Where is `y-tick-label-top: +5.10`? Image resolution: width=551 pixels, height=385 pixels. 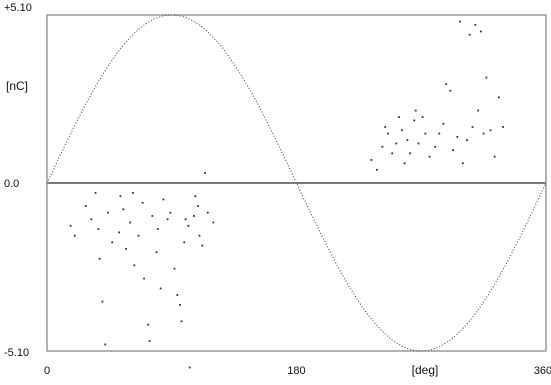
y-tick-label-top: +5.10 is located at coordinates (18, 8).